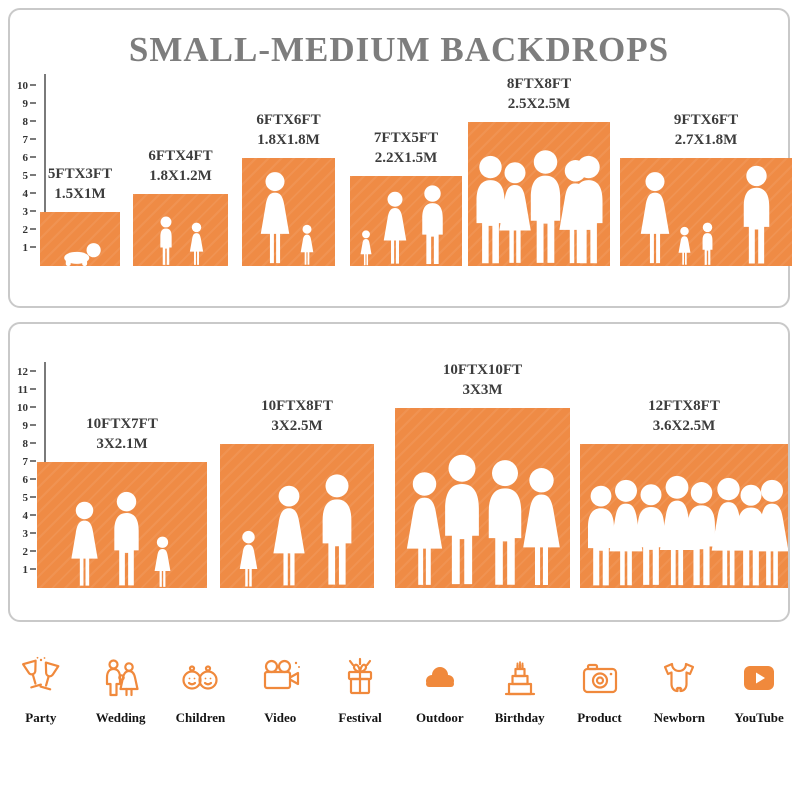 The width and height of the screenshot is (800, 800). Describe the element at coordinates (180, 156) in the screenshot. I see `size-ft: 6FTX4FT` at that location.